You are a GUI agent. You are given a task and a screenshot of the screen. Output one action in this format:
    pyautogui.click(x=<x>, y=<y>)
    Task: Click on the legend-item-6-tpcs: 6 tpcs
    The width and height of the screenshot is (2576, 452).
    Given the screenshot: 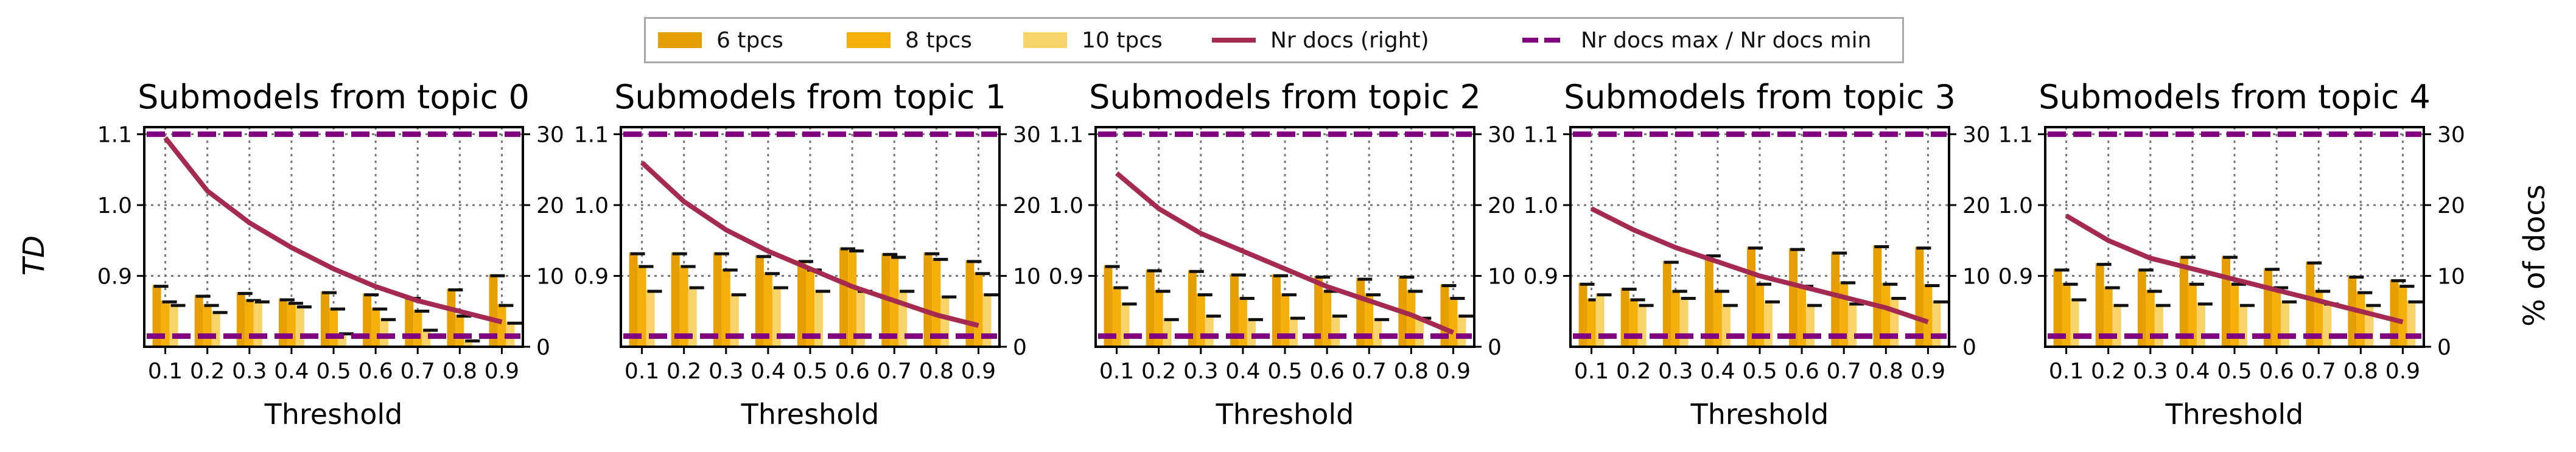 What is the action you would take?
    pyautogui.click(x=720, y=40)
    